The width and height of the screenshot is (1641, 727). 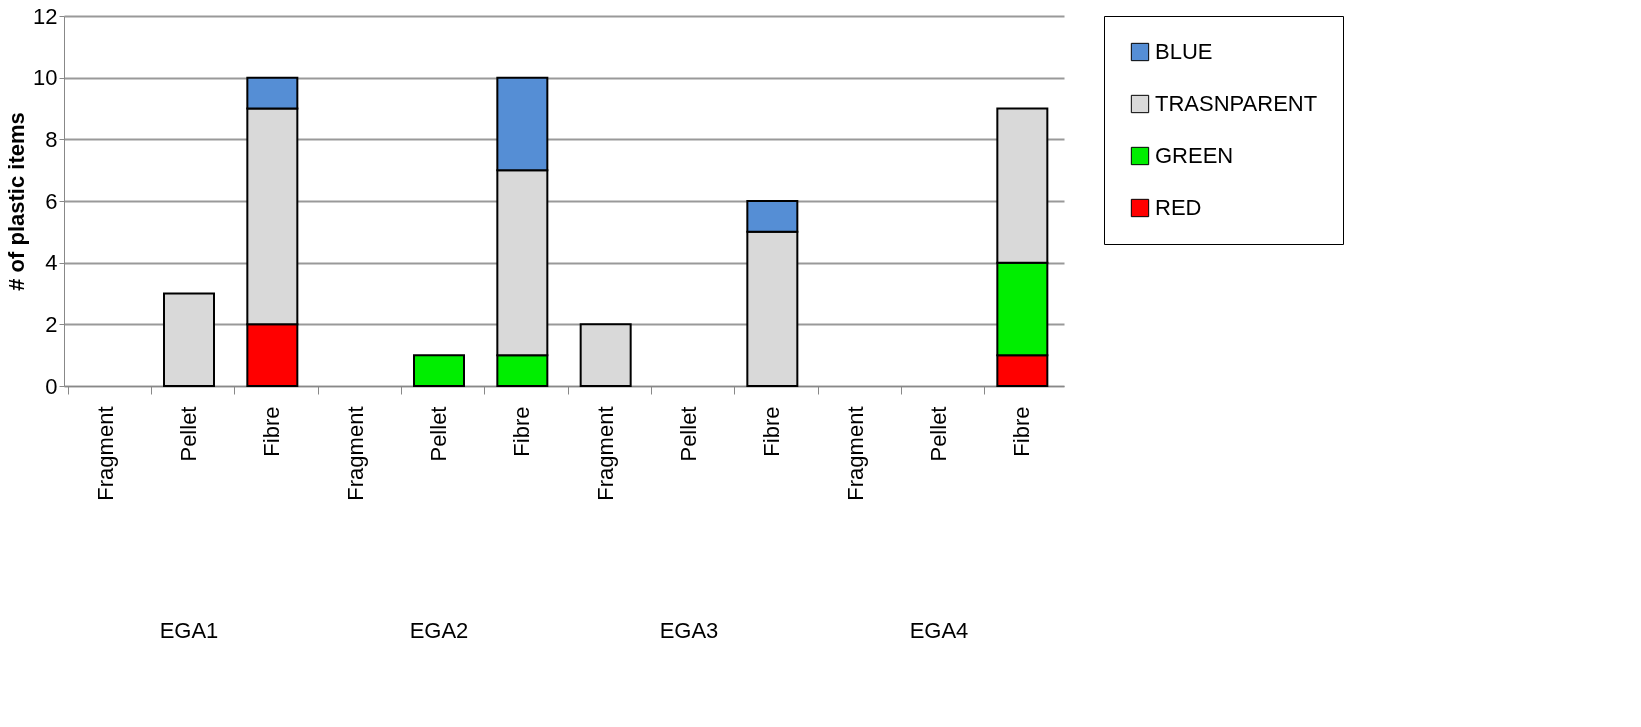 What do you see at coordinates (689, 630) in the screenshot?
I see `text: EGA3` at bounding box center [689, 630].